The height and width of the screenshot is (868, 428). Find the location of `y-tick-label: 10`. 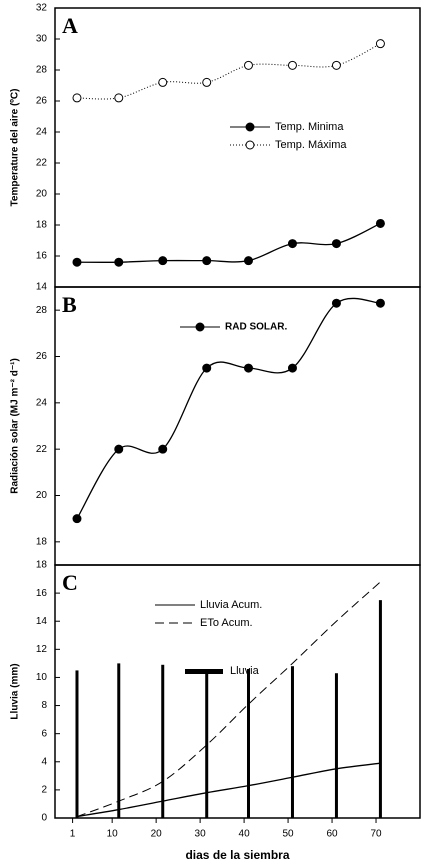

y-tick-label: 10 is located at coordinates (42, 677).